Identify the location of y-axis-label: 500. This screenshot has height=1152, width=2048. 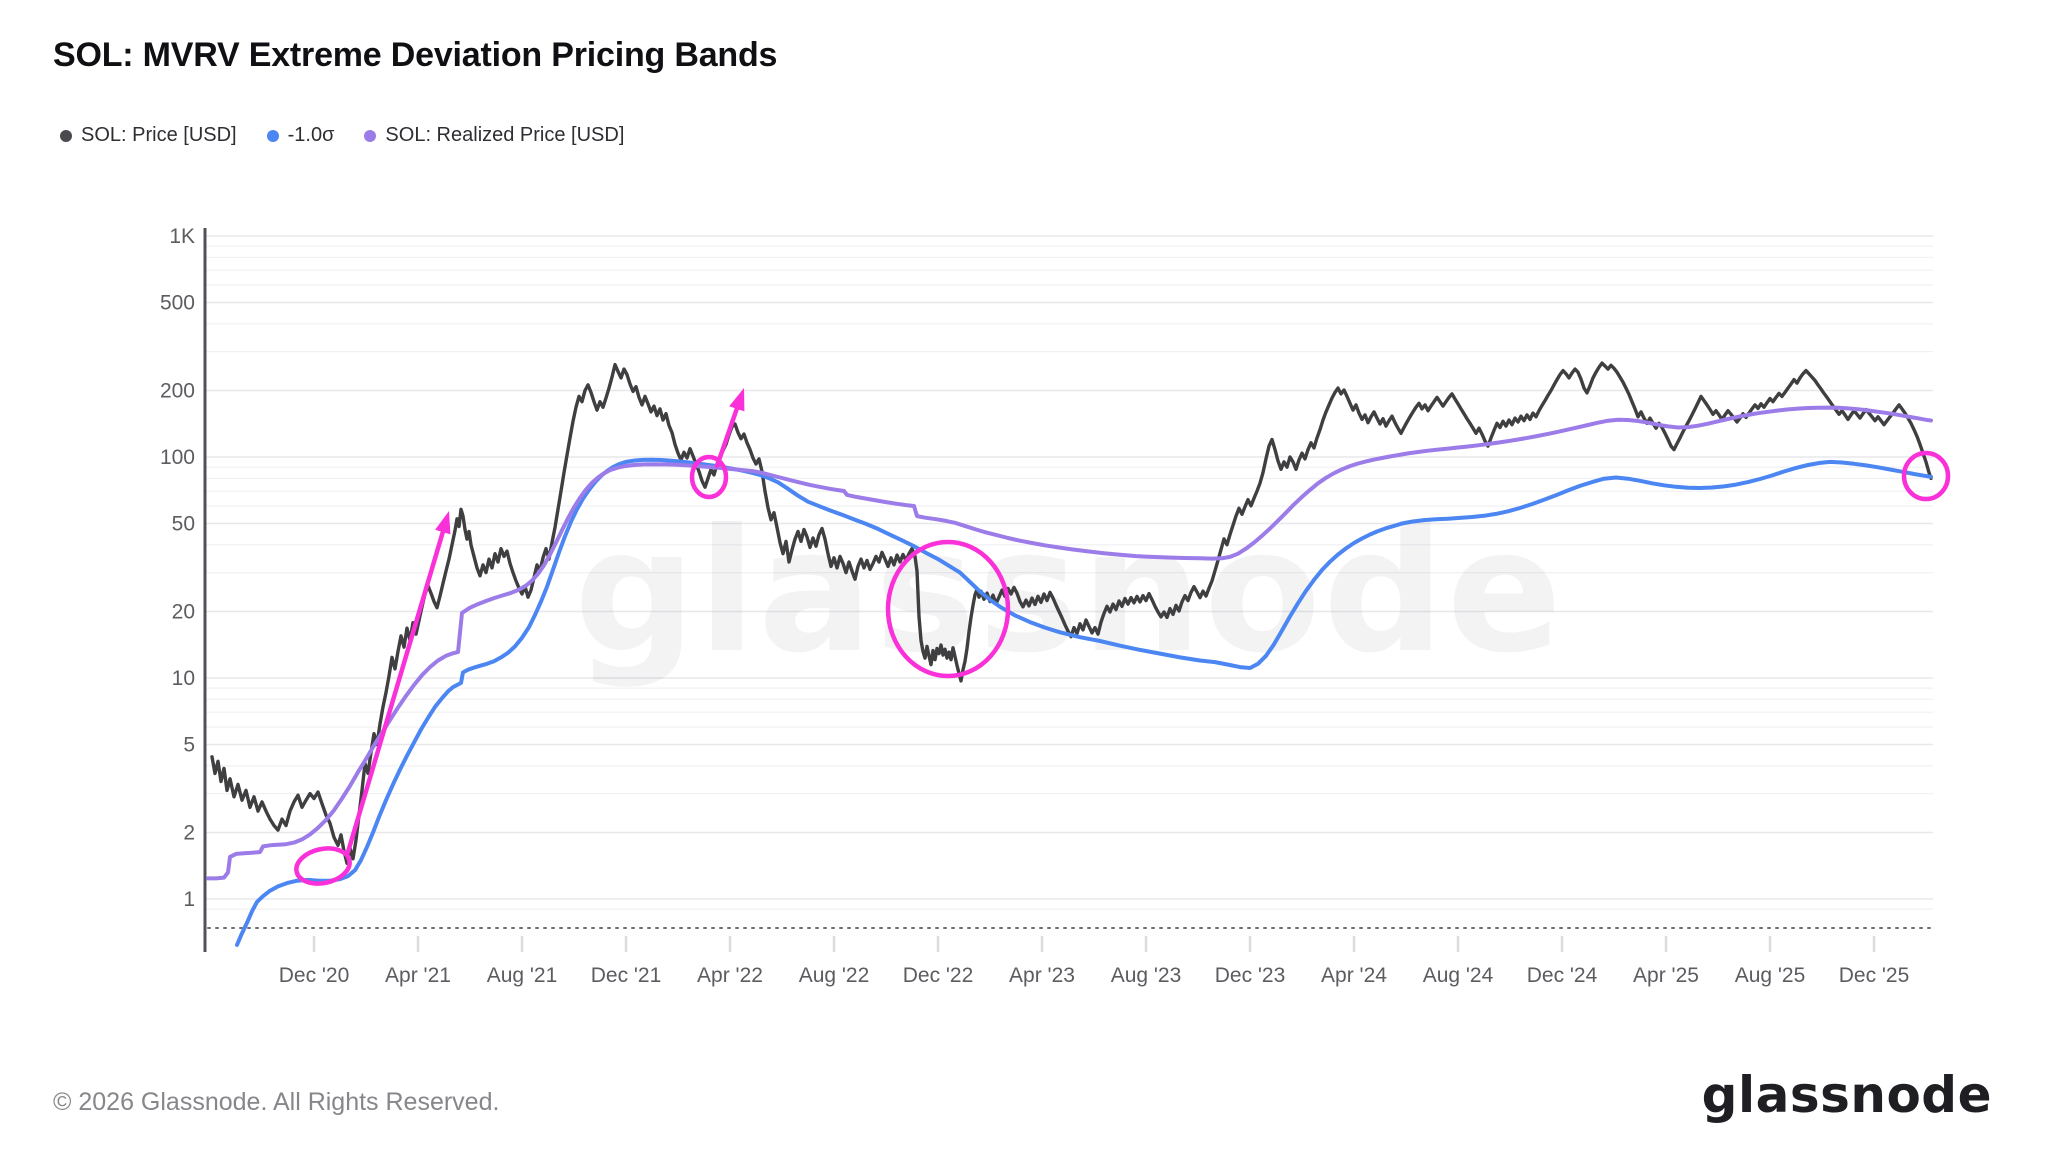
(177, 303).